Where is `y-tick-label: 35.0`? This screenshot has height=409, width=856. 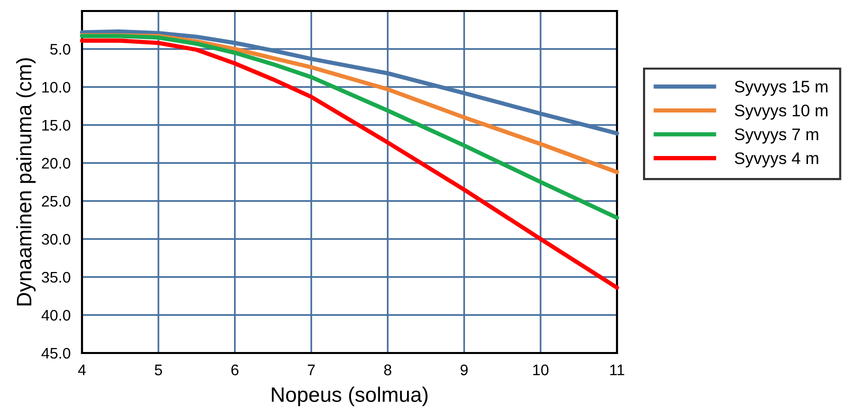
y-tick-label: 35.0 is located at coordinates (56, 277).